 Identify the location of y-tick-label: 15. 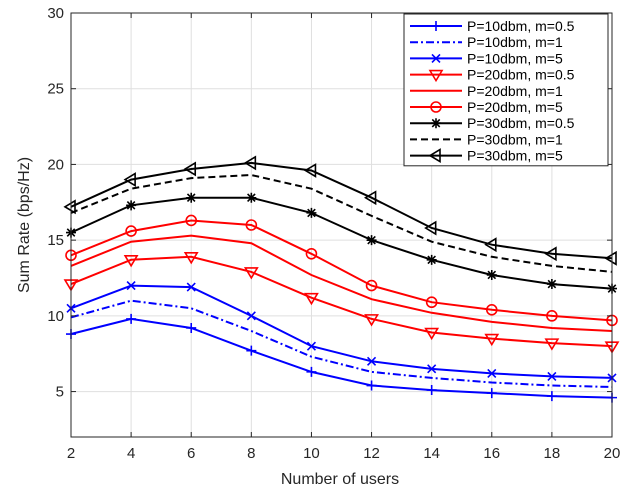
(55, 240).